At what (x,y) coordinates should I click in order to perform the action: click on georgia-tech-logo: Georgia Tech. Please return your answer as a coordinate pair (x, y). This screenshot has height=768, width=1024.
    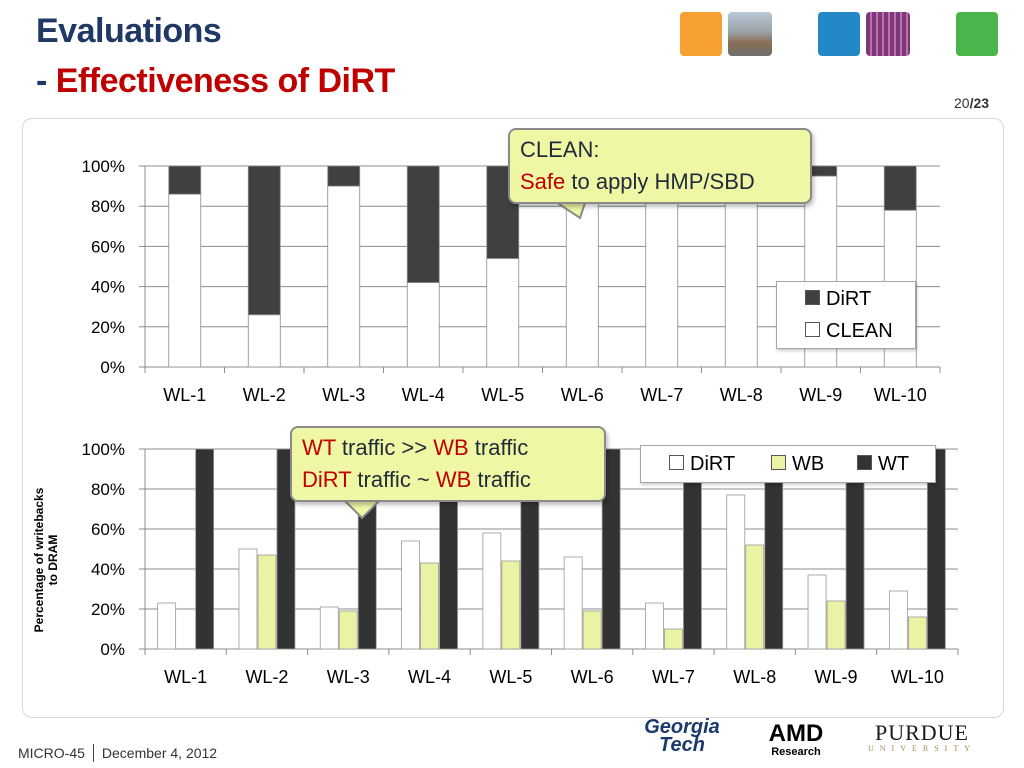
    Looking at the image, I should click on (682, 736).